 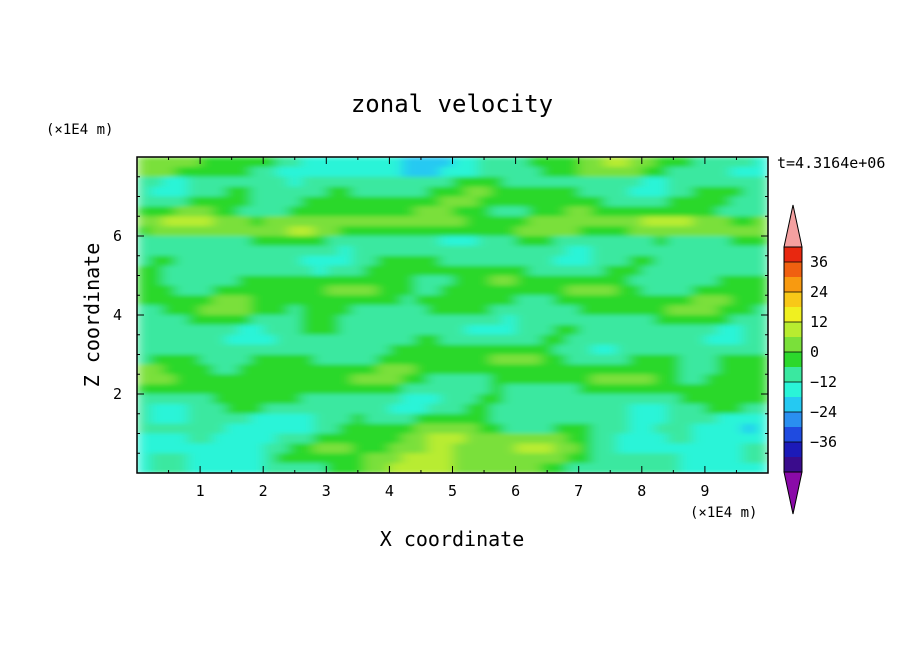 I want to click on x-axis-label: X coordinate, so click(x=452, y=539).